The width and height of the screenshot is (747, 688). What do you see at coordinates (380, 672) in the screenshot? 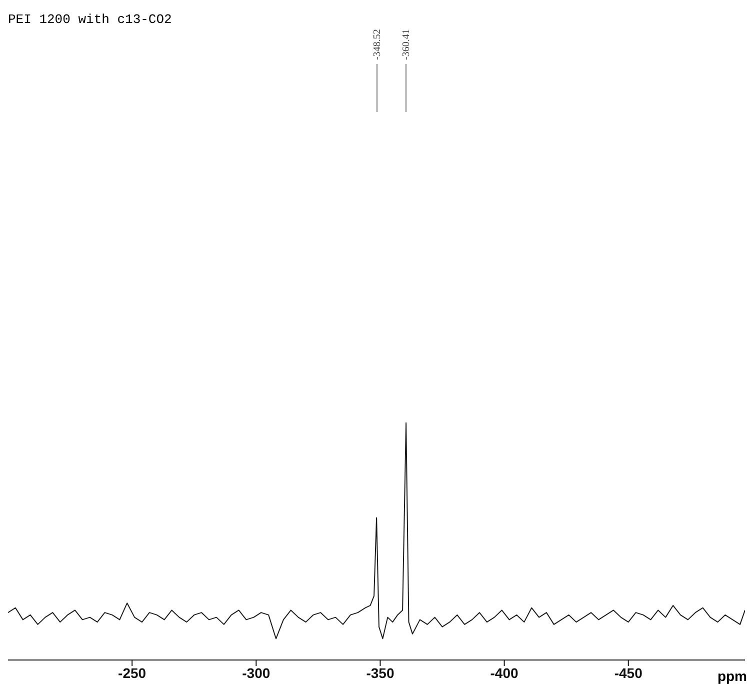
I see `x-tick-label: -350` at bounding box center [380, 672].